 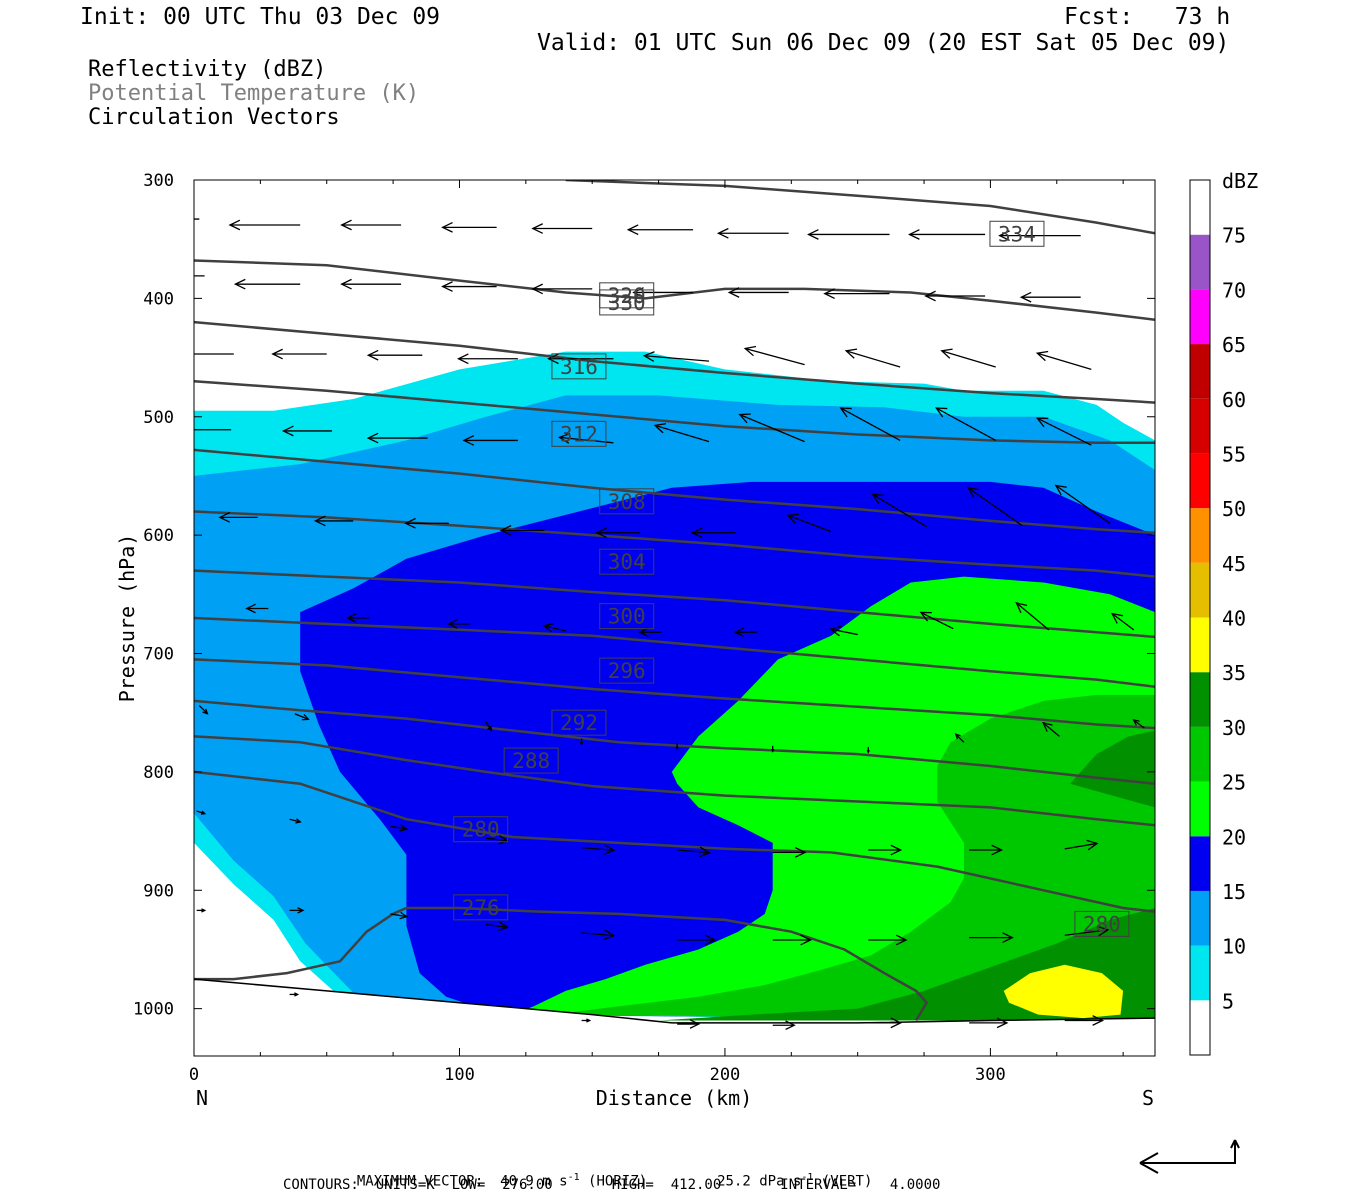 I want to click on theta-contour-label-334: 334, so click(x=1017, y=233).